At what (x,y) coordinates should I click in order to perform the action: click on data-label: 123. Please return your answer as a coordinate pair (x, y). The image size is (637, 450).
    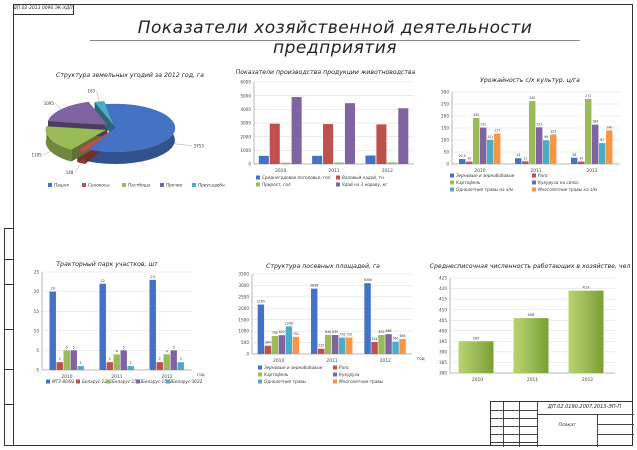
    Looking at the image, I should click on (553, 131).